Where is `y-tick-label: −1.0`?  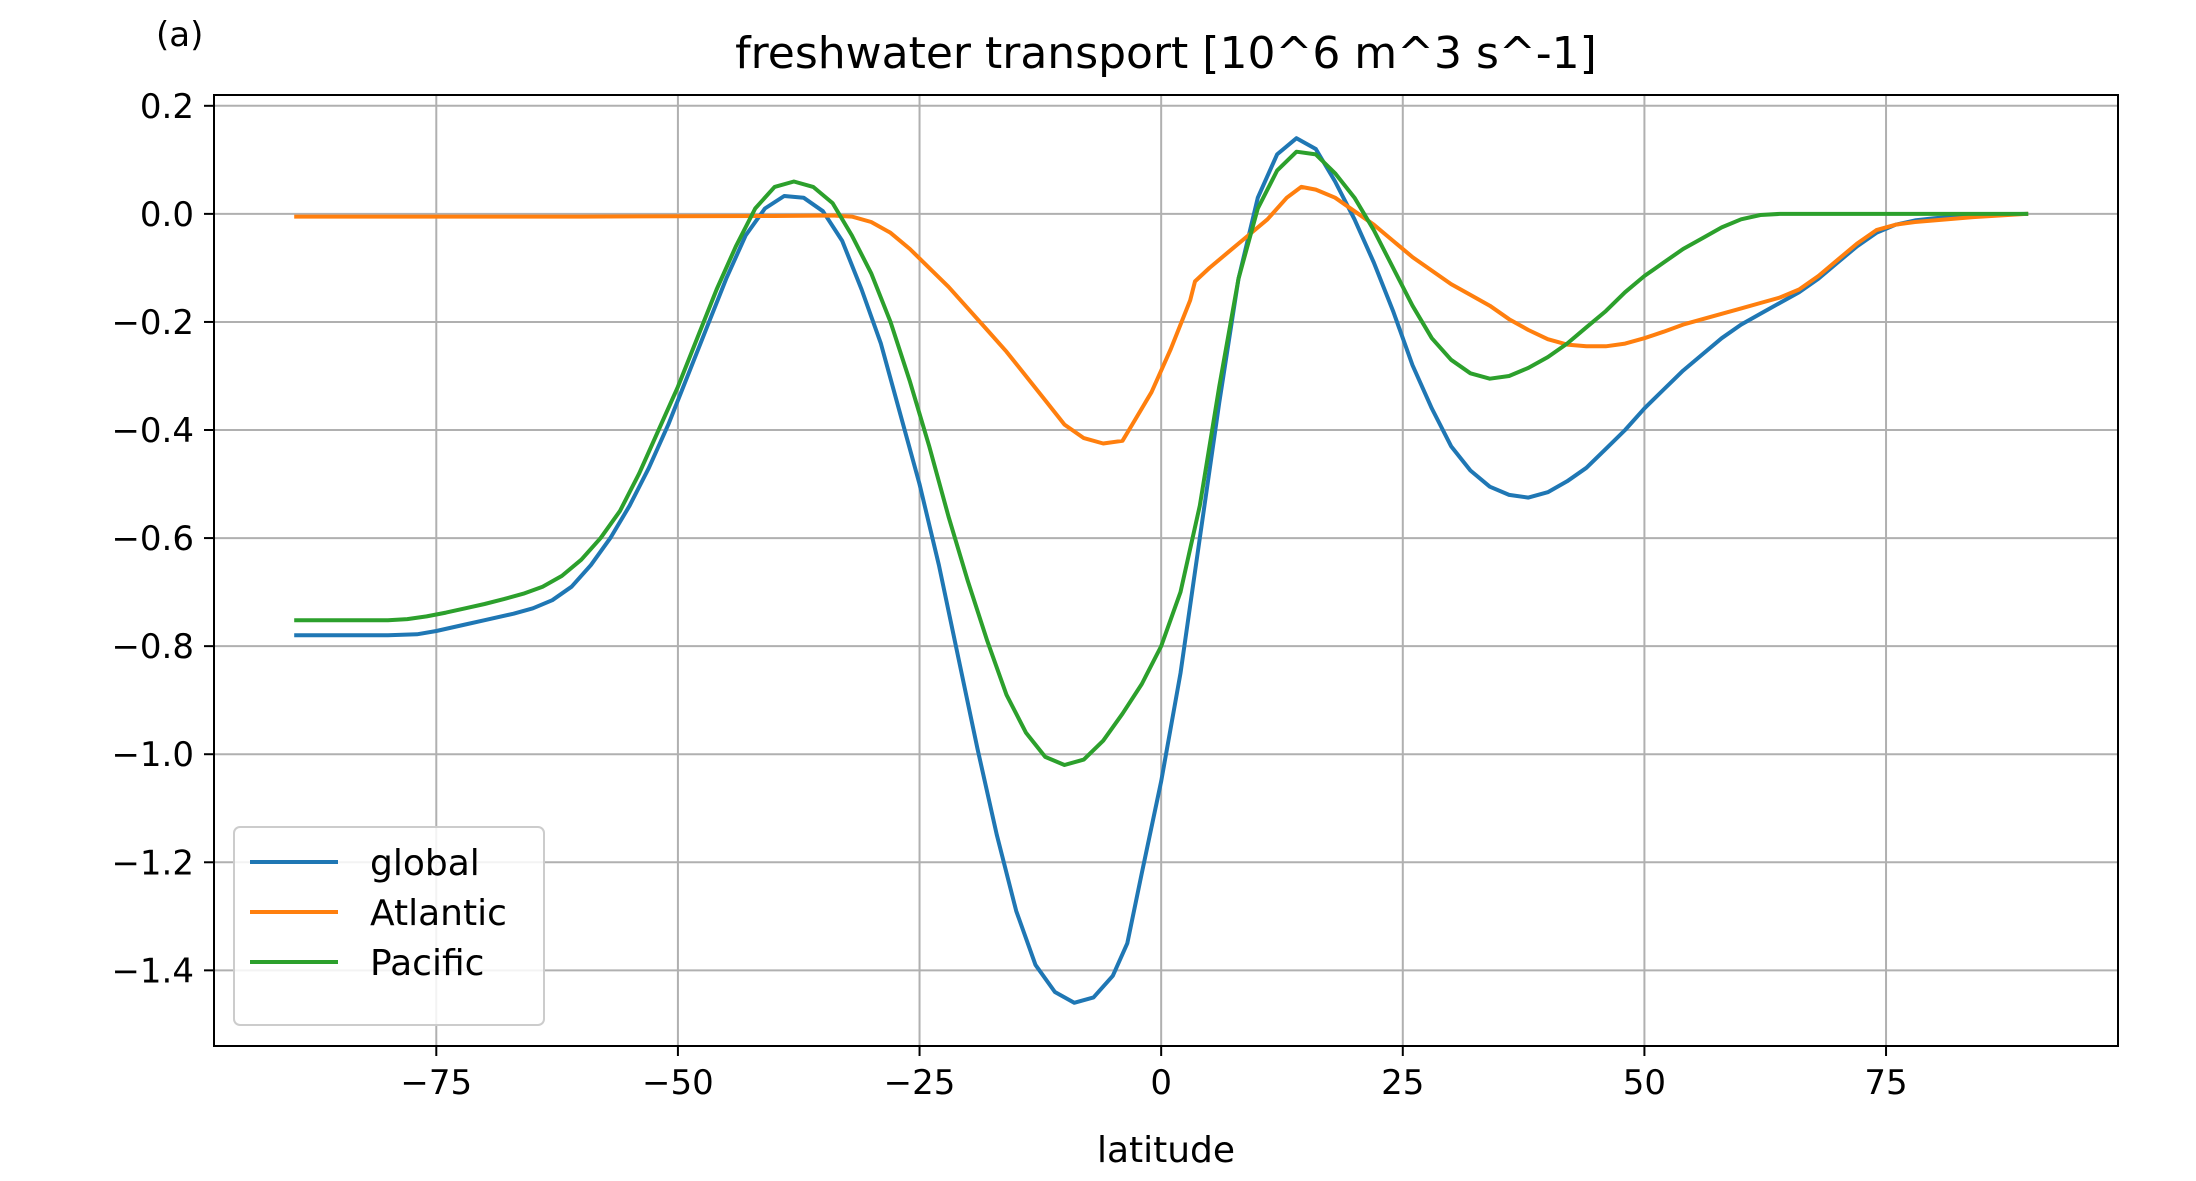 y-tick-label: −1.0 is located at coordinates (152, 755).